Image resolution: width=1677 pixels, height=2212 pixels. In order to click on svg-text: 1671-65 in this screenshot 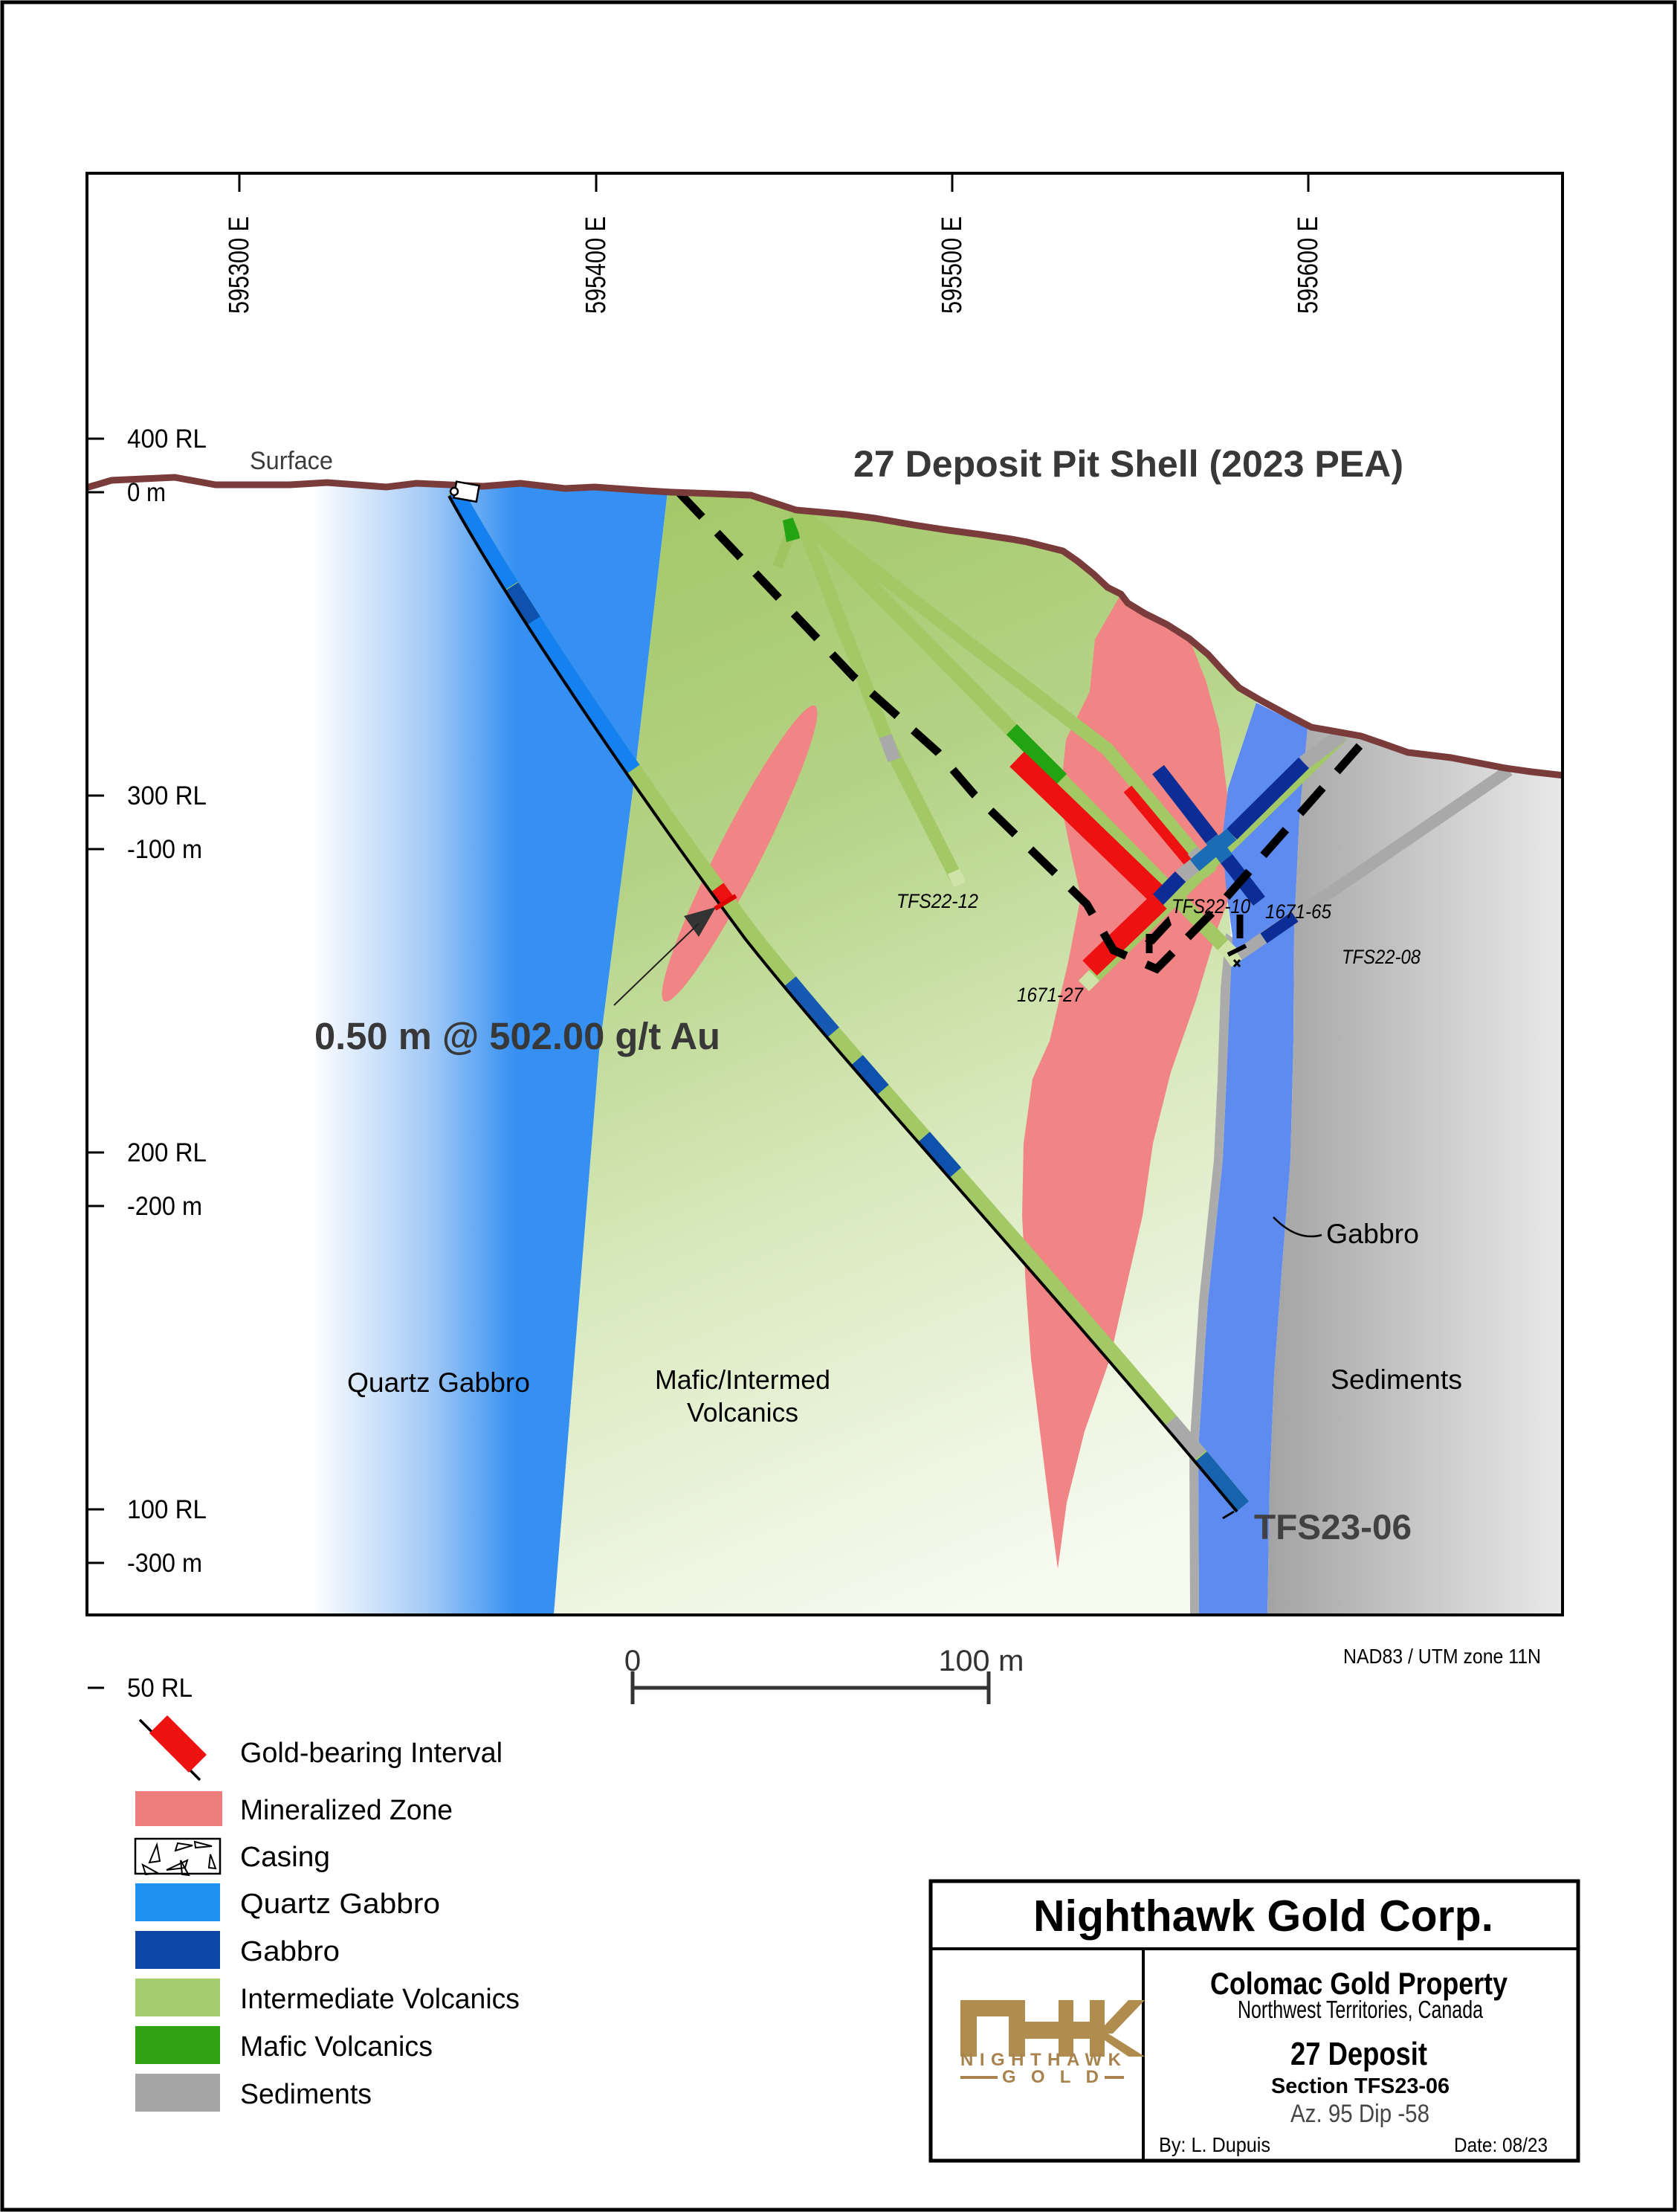, I will do `click(1298, 912)`.